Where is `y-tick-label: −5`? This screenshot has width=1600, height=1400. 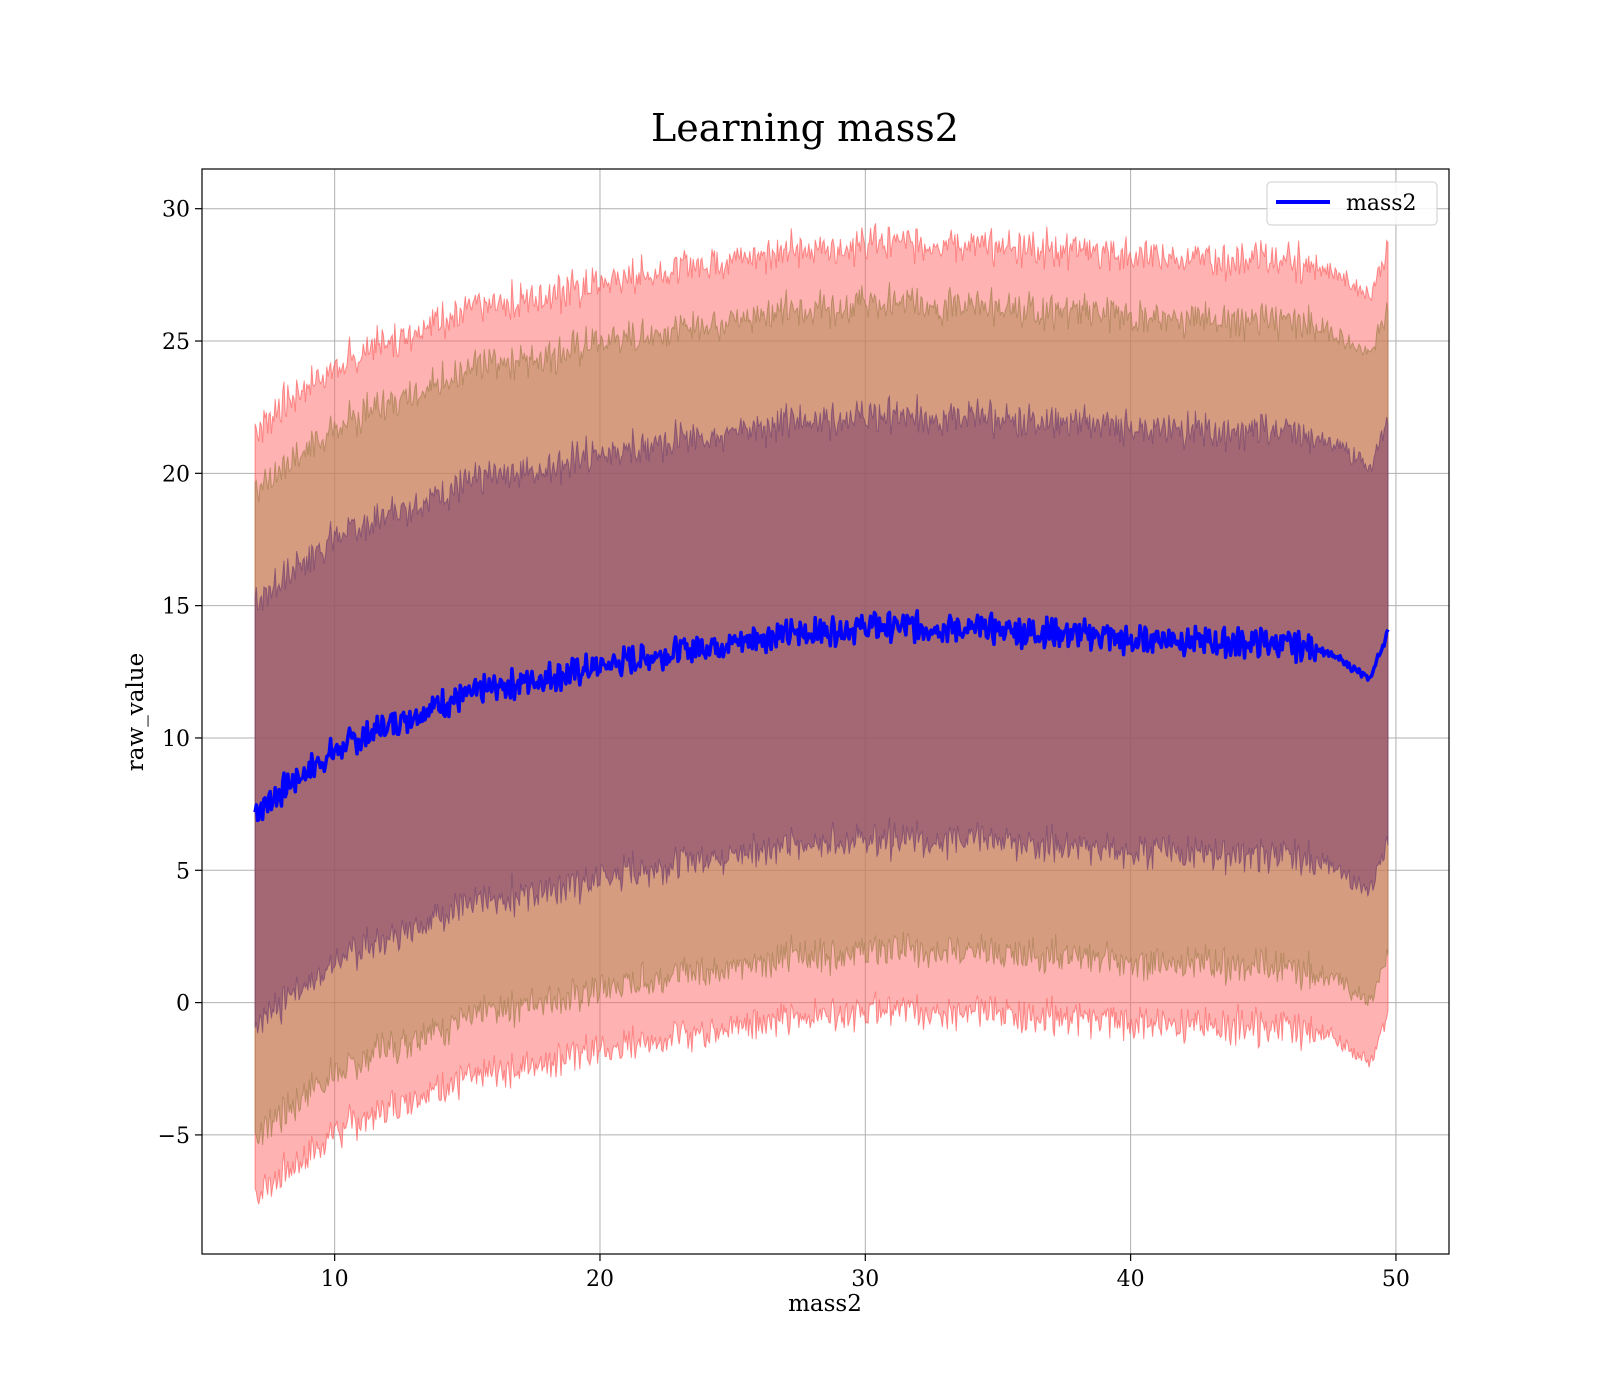
y-tick-label: −5 is located at coordinates (174, 1136).